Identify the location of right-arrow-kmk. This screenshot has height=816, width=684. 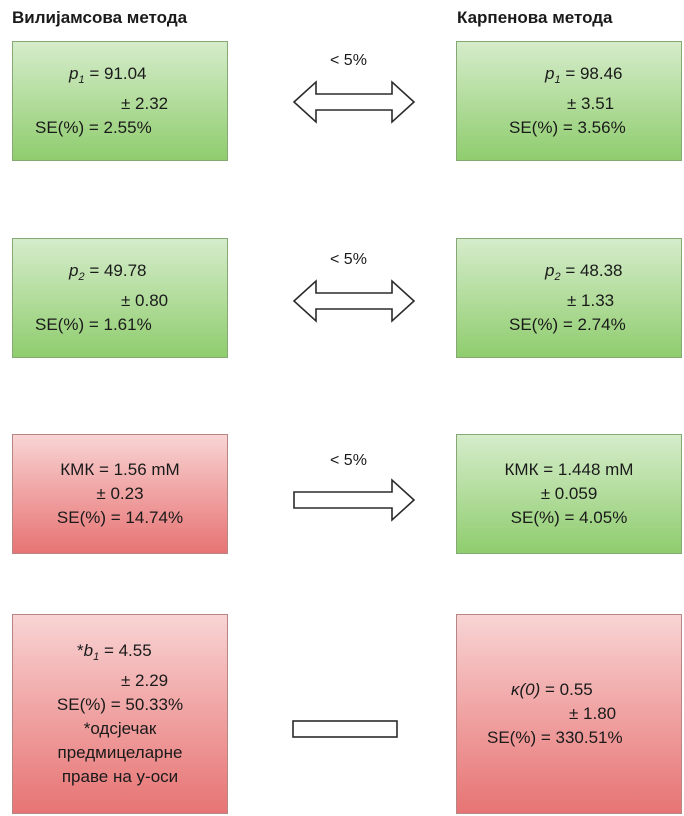
(354, 500).